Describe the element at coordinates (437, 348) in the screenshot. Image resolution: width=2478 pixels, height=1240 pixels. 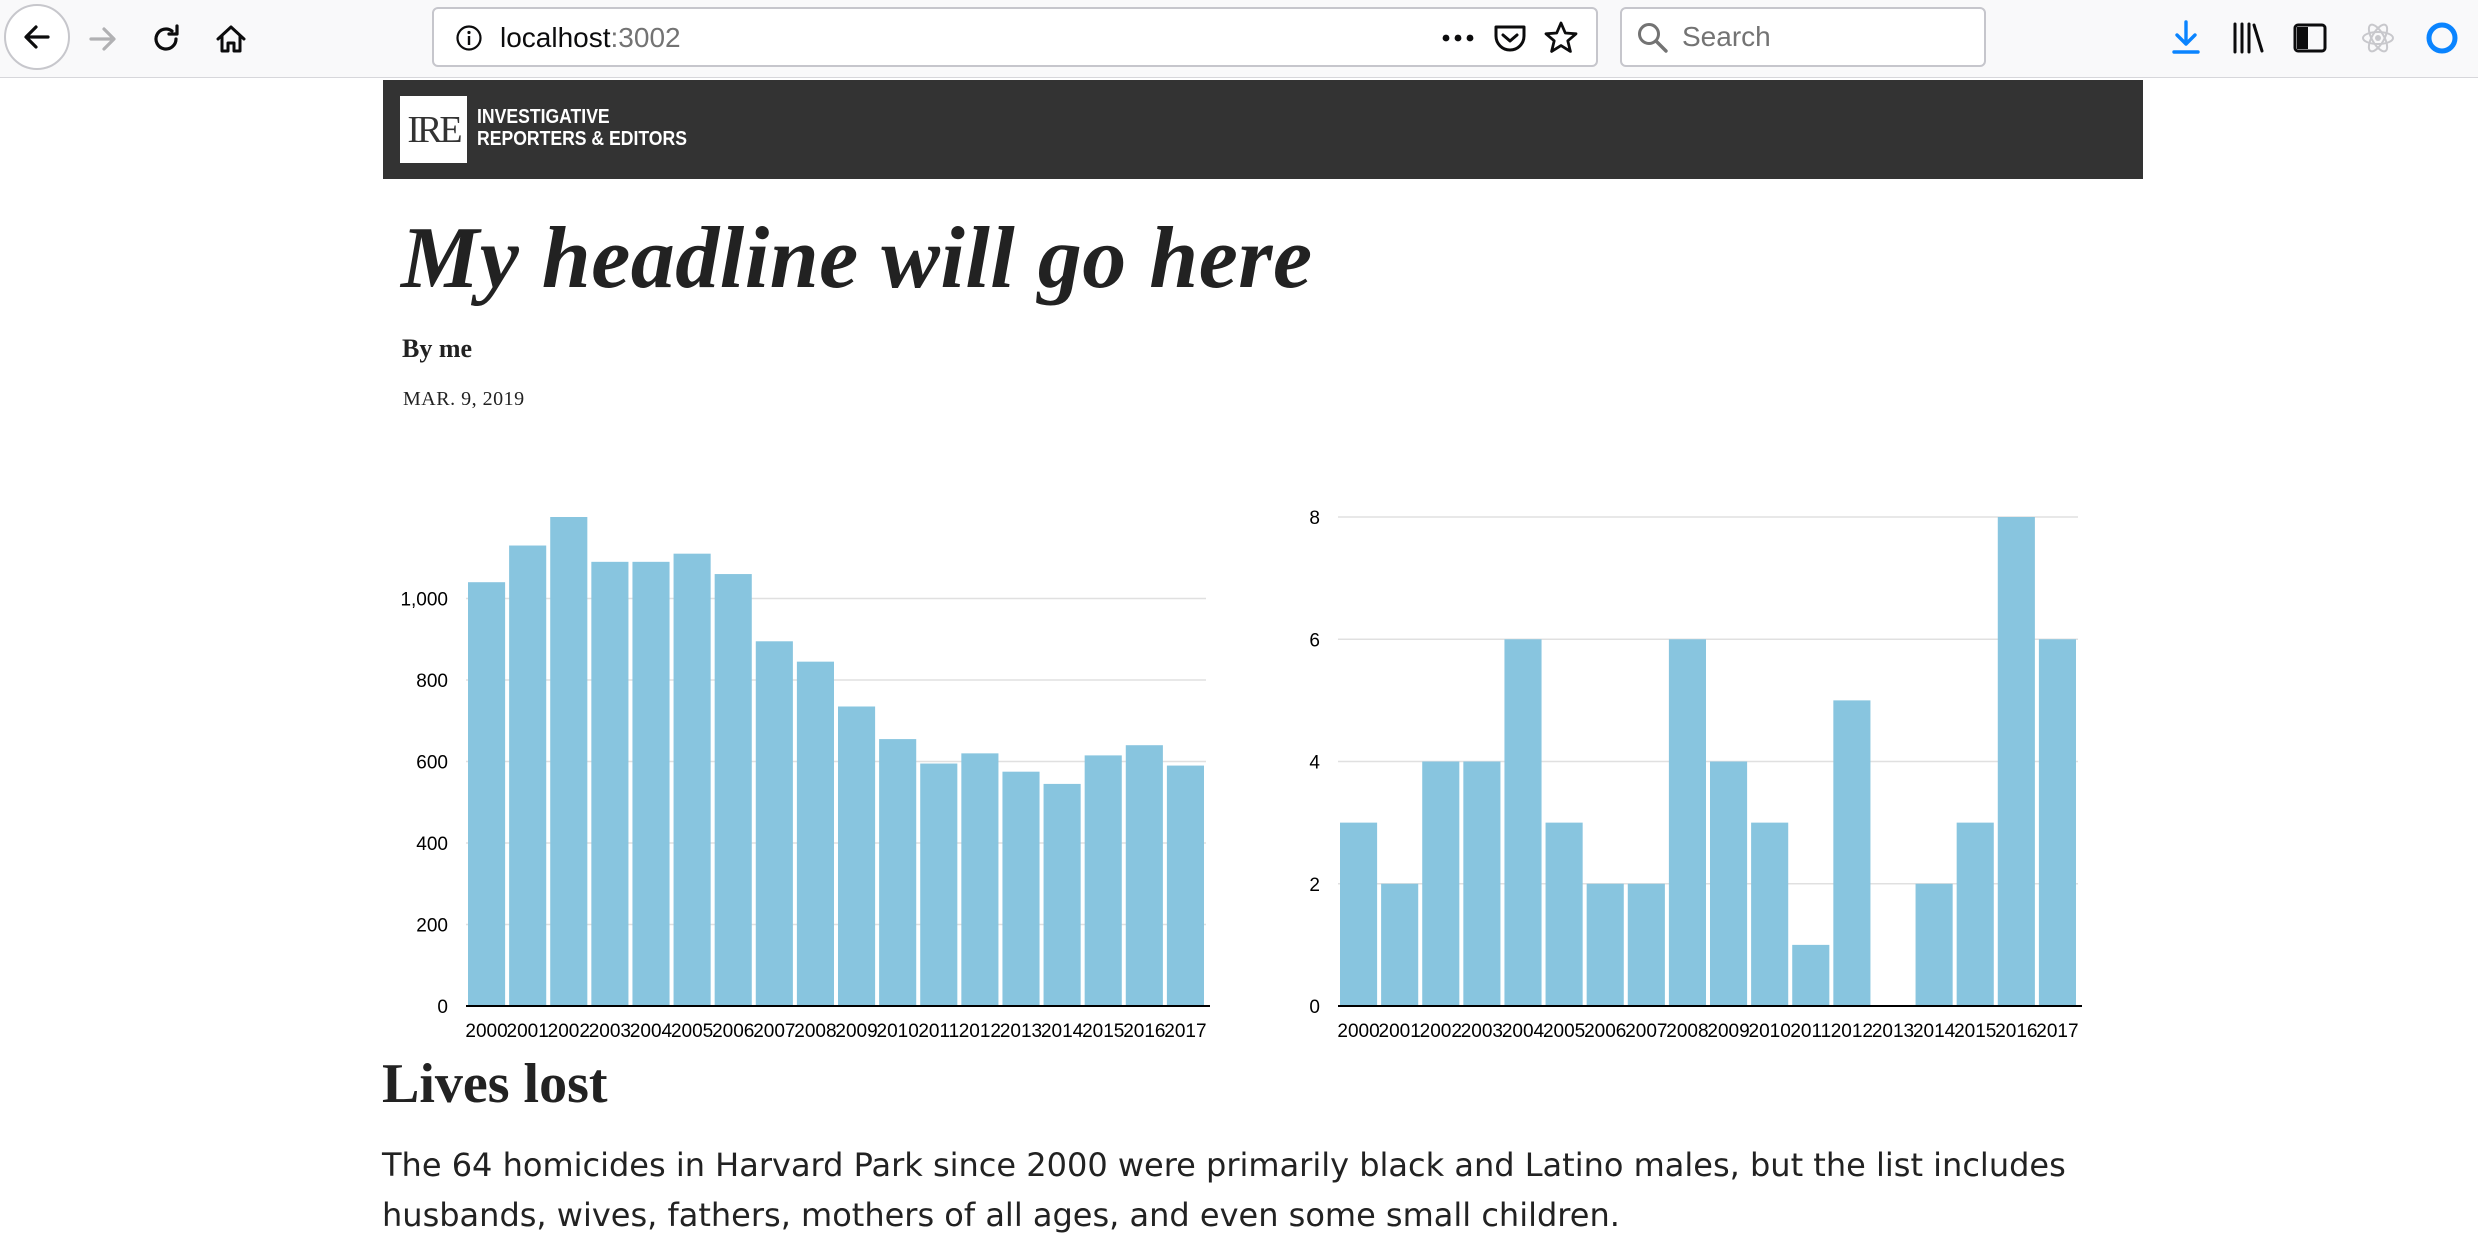
I see `byline: By me` at that location.